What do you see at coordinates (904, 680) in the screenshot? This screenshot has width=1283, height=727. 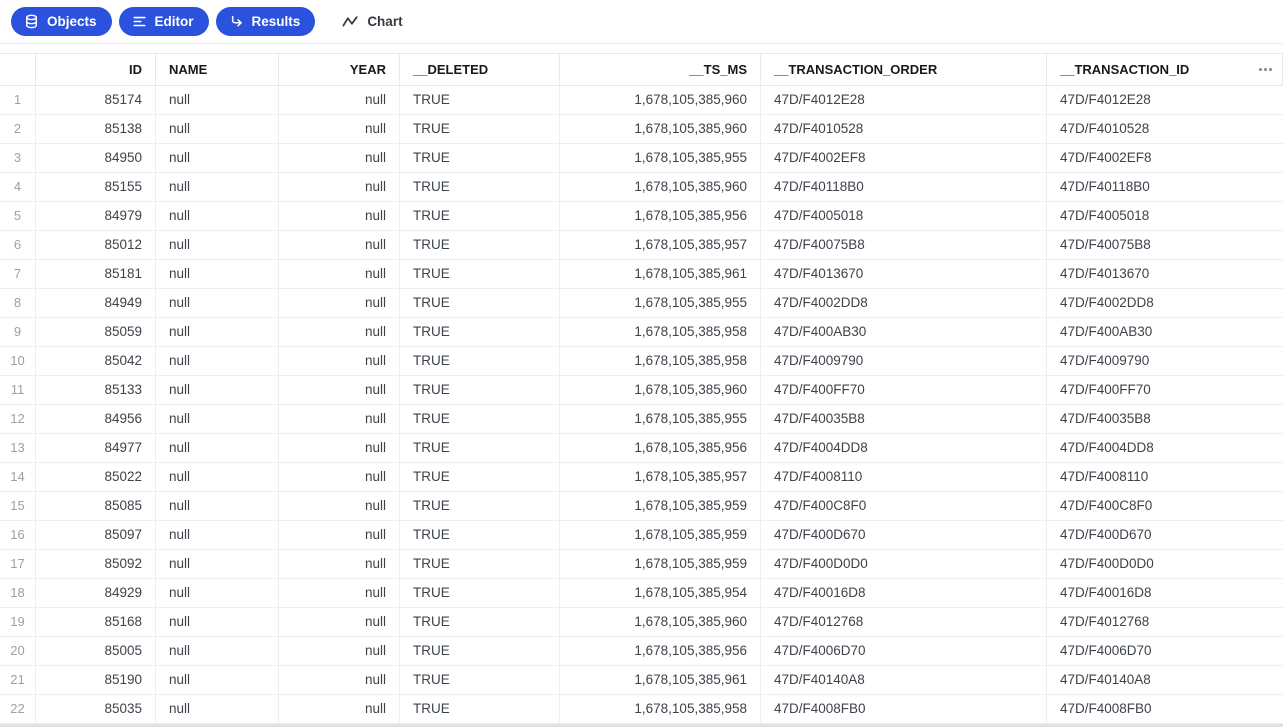 I see `cell-transaction_order: 47D/F40140A8` at bounding box center [904, 680].